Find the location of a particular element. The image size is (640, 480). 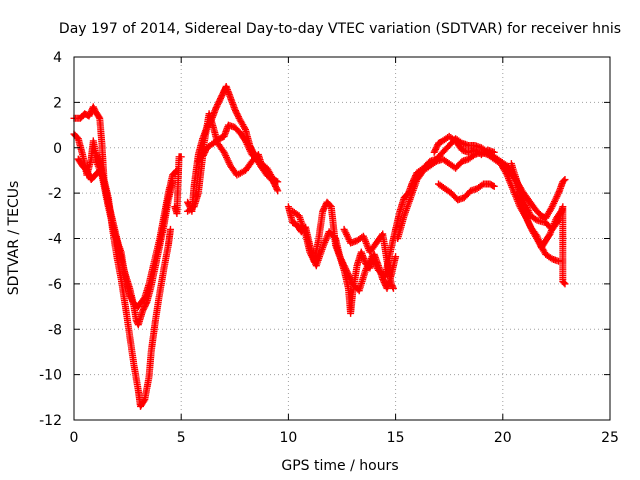

y-tick-label: -12 is located at coordinates (50, 421).